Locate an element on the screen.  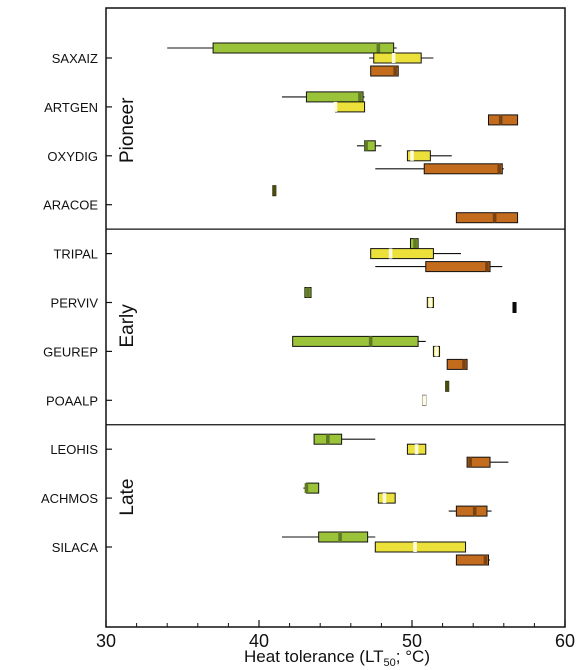
box-perviv-black is located at coordinates (514, 307).